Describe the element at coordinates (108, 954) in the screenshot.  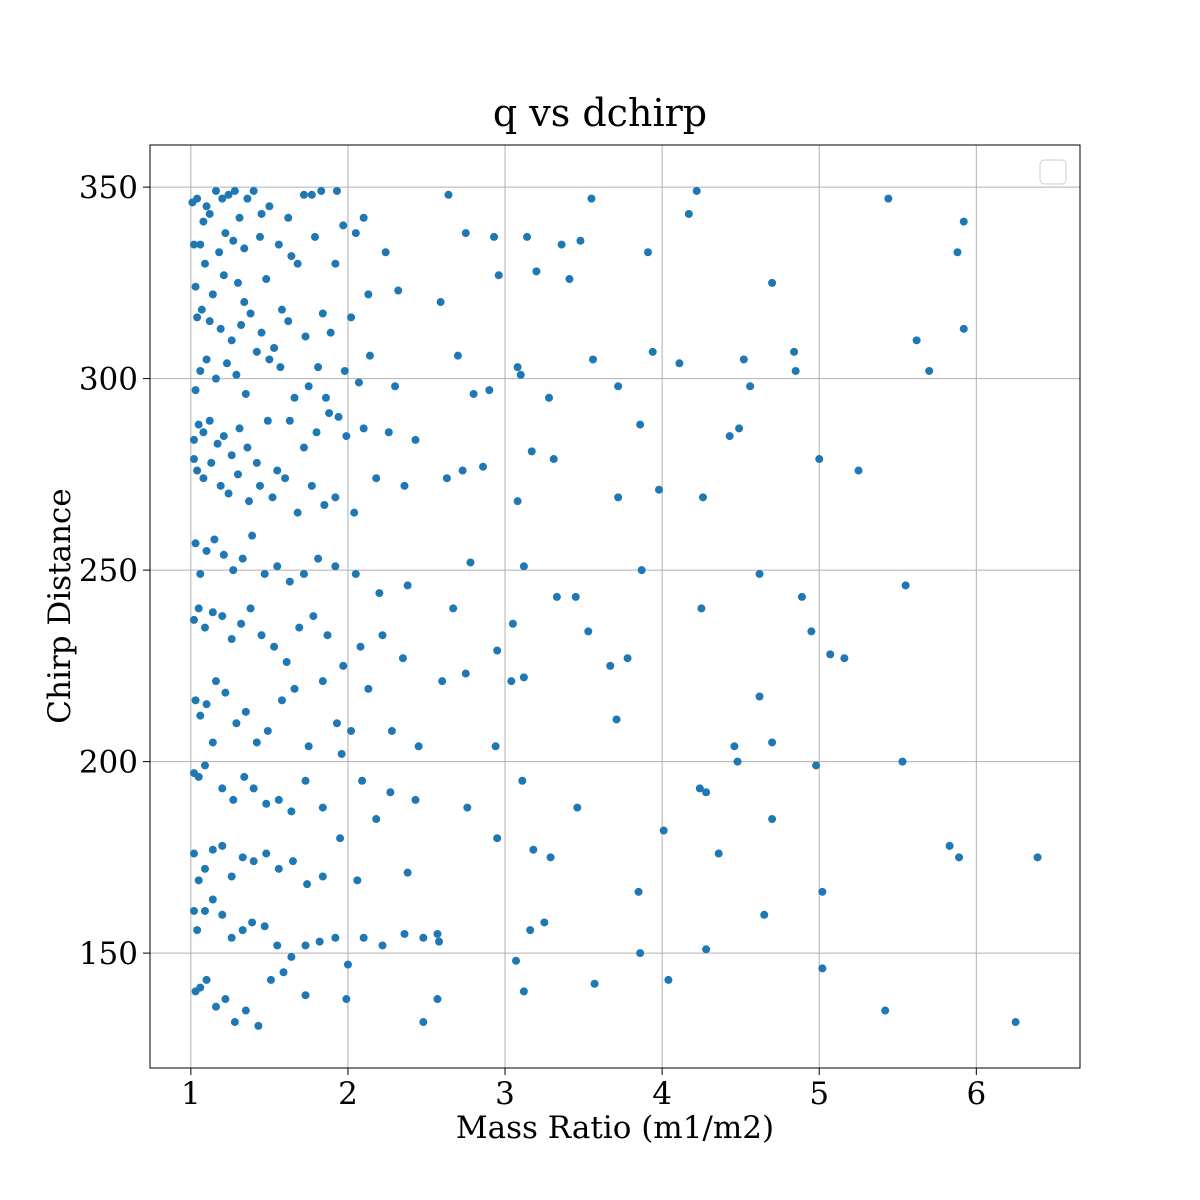
I see `y-tick-label: 150` at that location.